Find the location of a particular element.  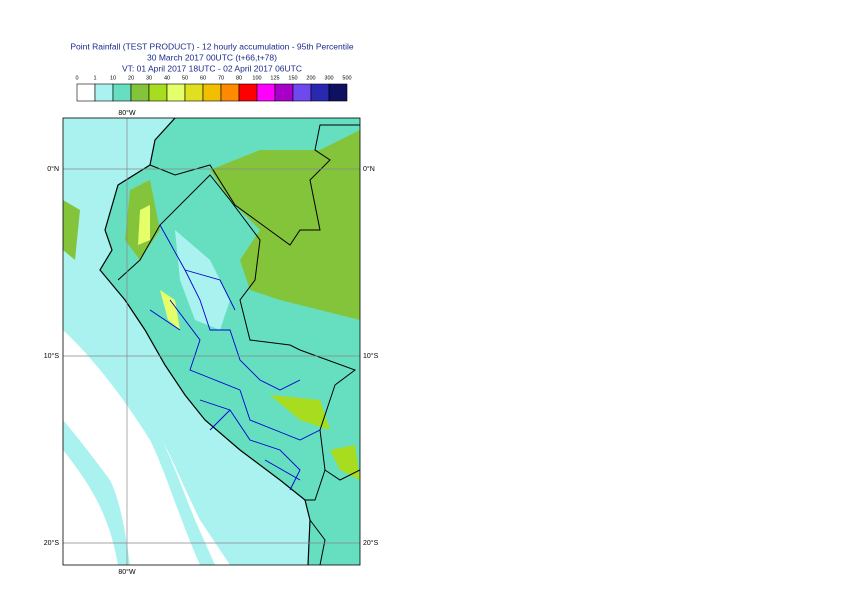

colorbar-label: 125 is located at coordinates (274, 78).